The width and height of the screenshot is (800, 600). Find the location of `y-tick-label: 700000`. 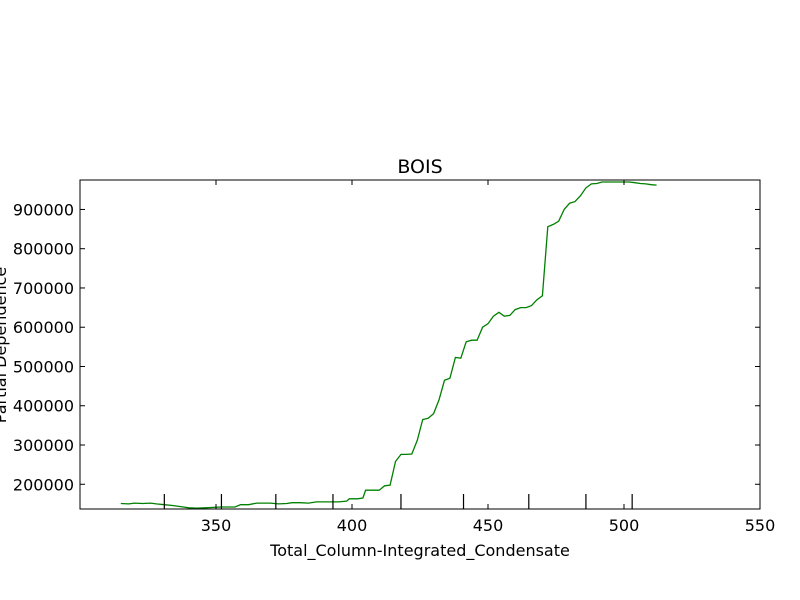

y-tick-label: 700000 is located at coordinates (43, 288).